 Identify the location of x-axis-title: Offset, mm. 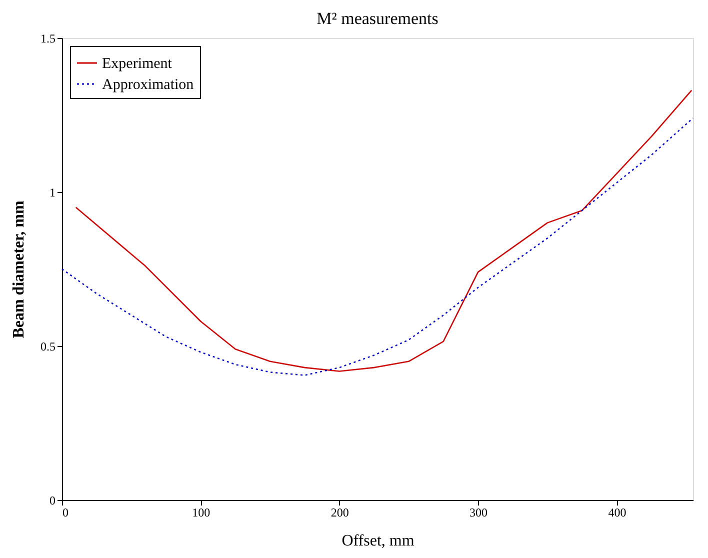
(378, 541).